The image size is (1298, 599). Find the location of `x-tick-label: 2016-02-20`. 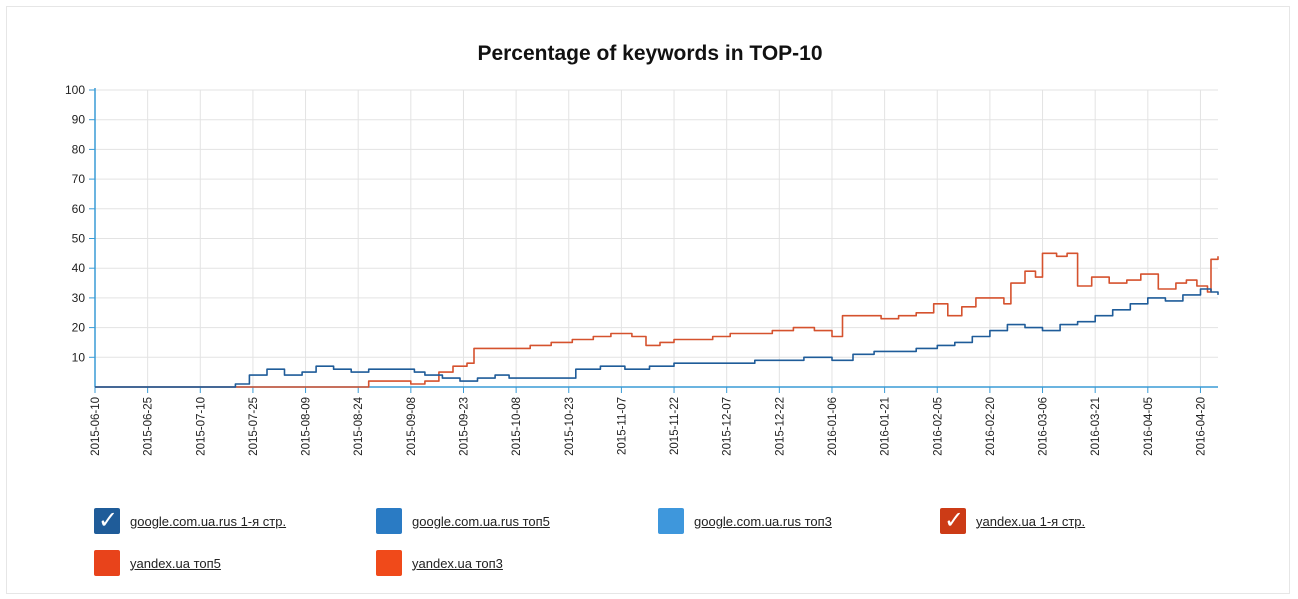

x-tick-label: 2016-02-20 is located at coordinates (991, 426).